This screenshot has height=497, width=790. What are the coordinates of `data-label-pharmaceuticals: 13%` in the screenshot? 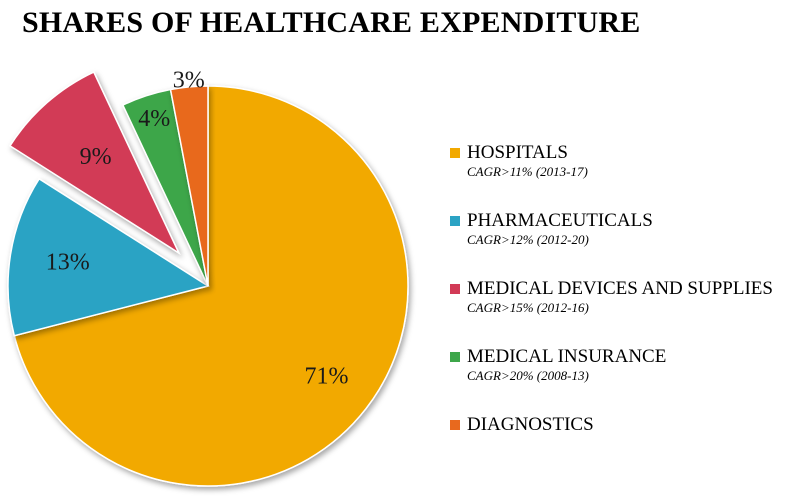 It's located at (68, 262).